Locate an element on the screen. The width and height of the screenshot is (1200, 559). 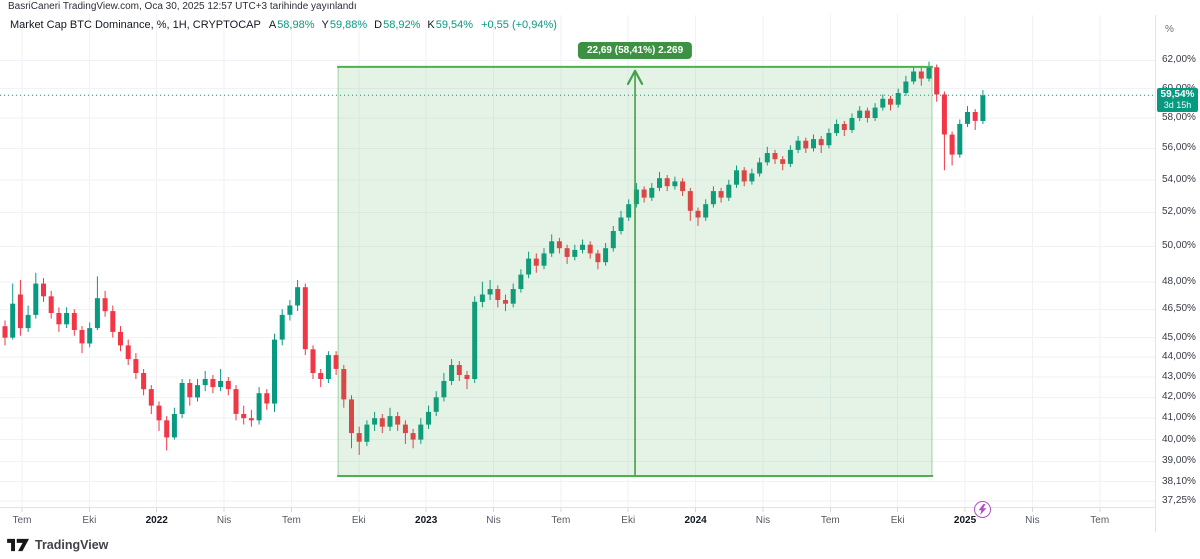
price-axis-label: 43,00% is located at coordinates (1179, 376).